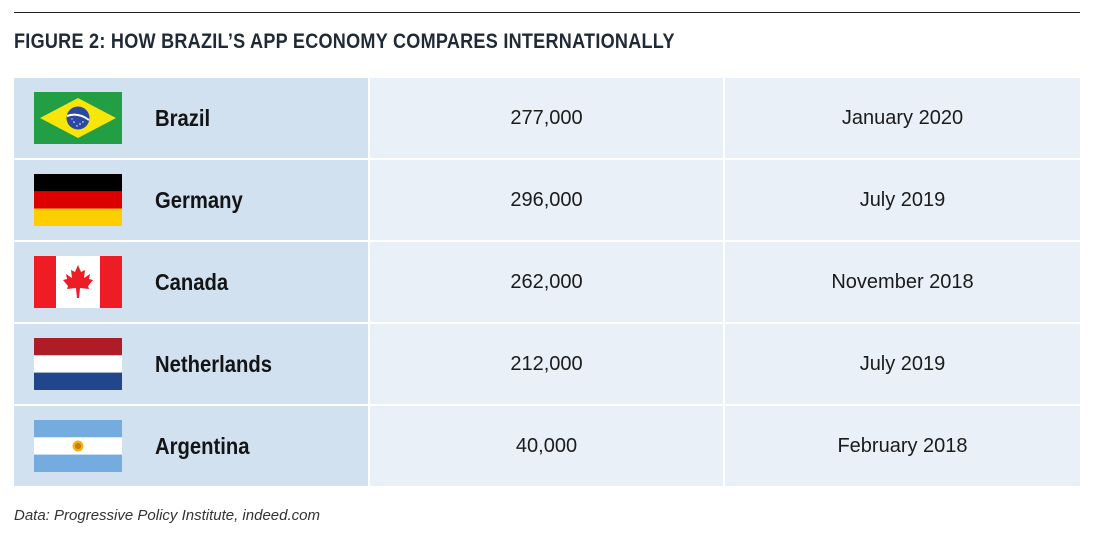 Image resolution: width=1096 pixels, height=540 pixels. Describe the element at coordinates (78, 446) in the screenshot. I see `argentina-flag-icon` at that location.